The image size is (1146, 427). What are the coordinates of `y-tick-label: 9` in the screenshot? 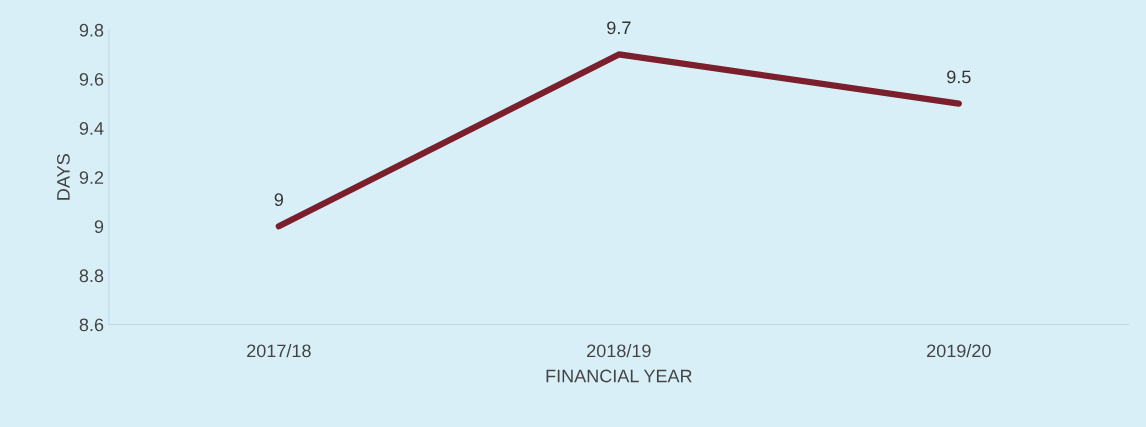 It's located at (99, 227).